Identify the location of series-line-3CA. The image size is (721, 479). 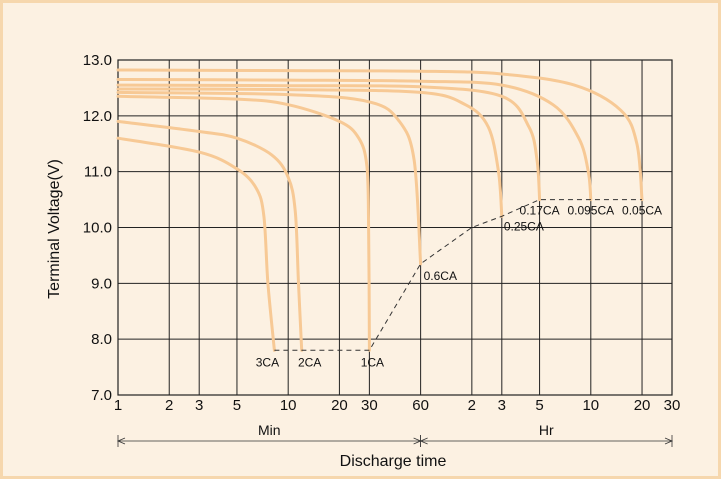
(196, 244).